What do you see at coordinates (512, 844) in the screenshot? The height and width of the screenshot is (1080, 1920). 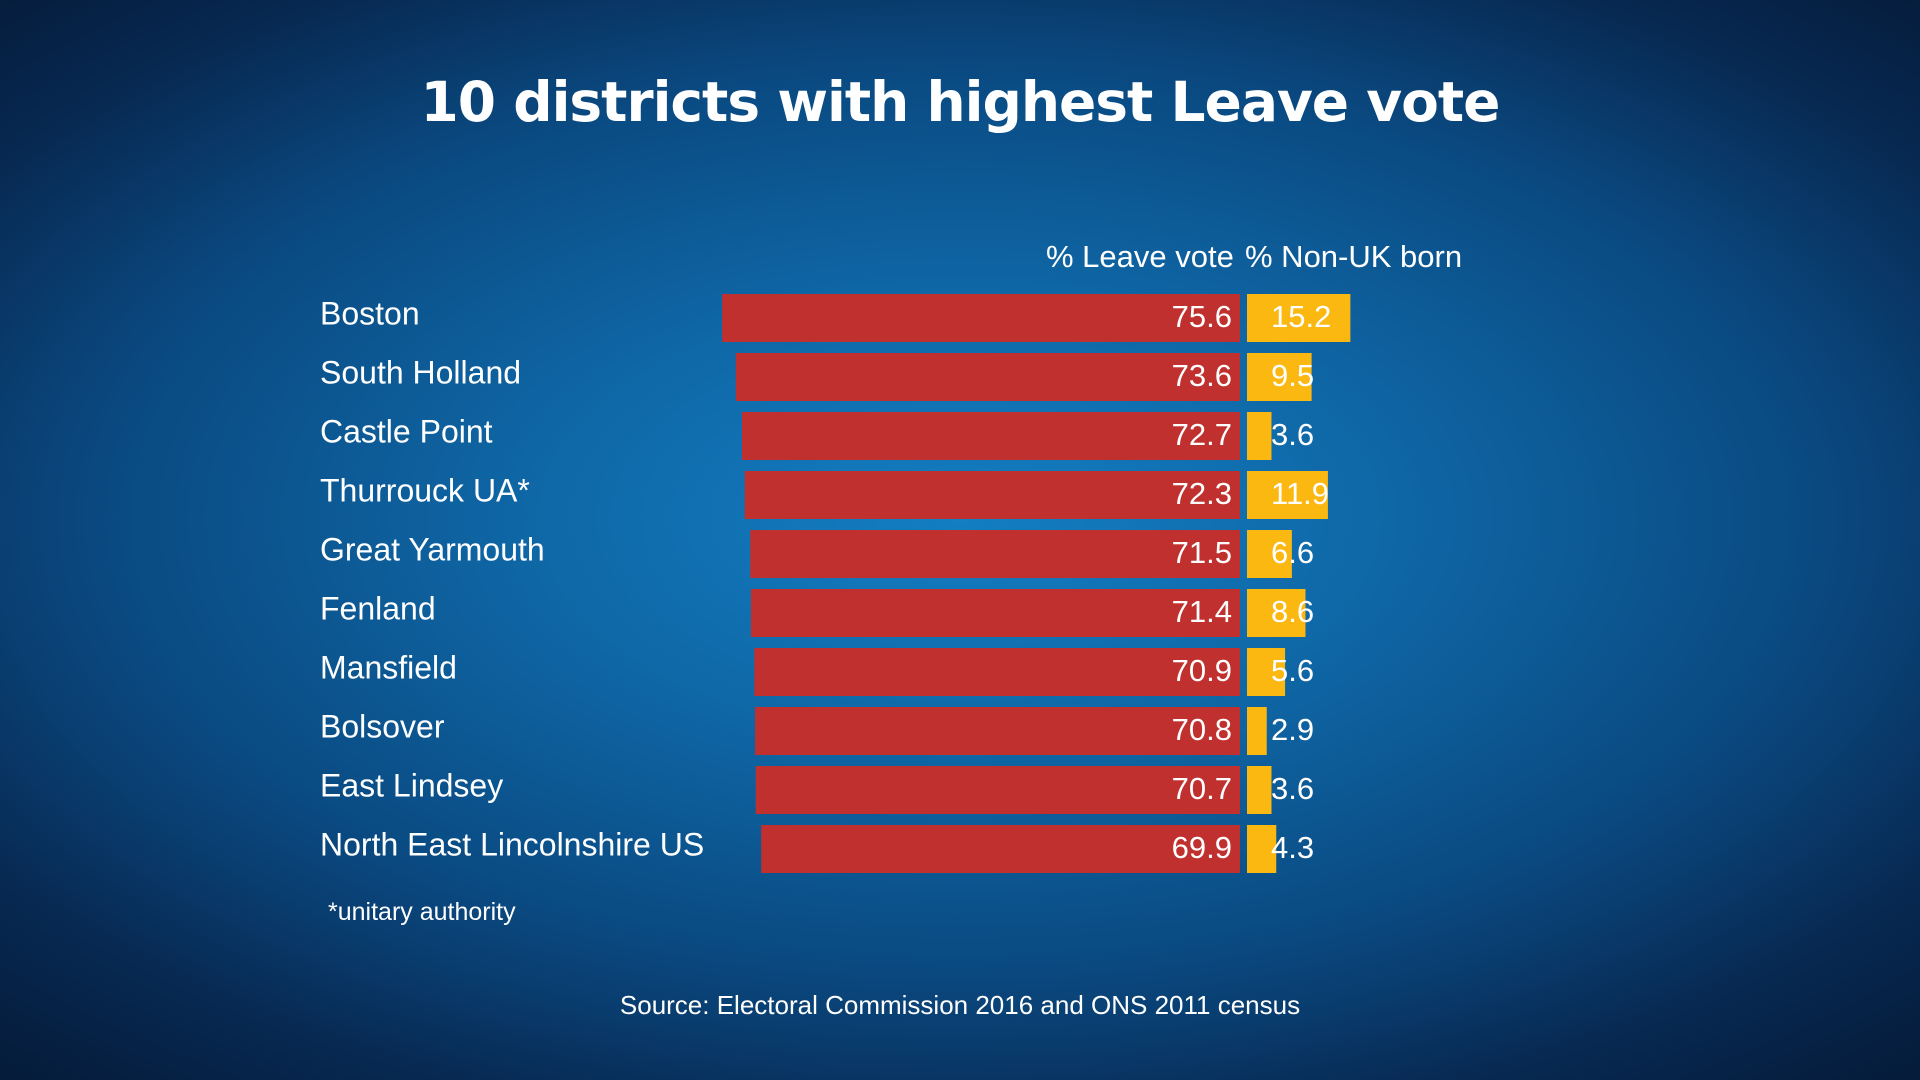 I see `district-label: North East Lincolnshire US` at bounding box center [512, 844].